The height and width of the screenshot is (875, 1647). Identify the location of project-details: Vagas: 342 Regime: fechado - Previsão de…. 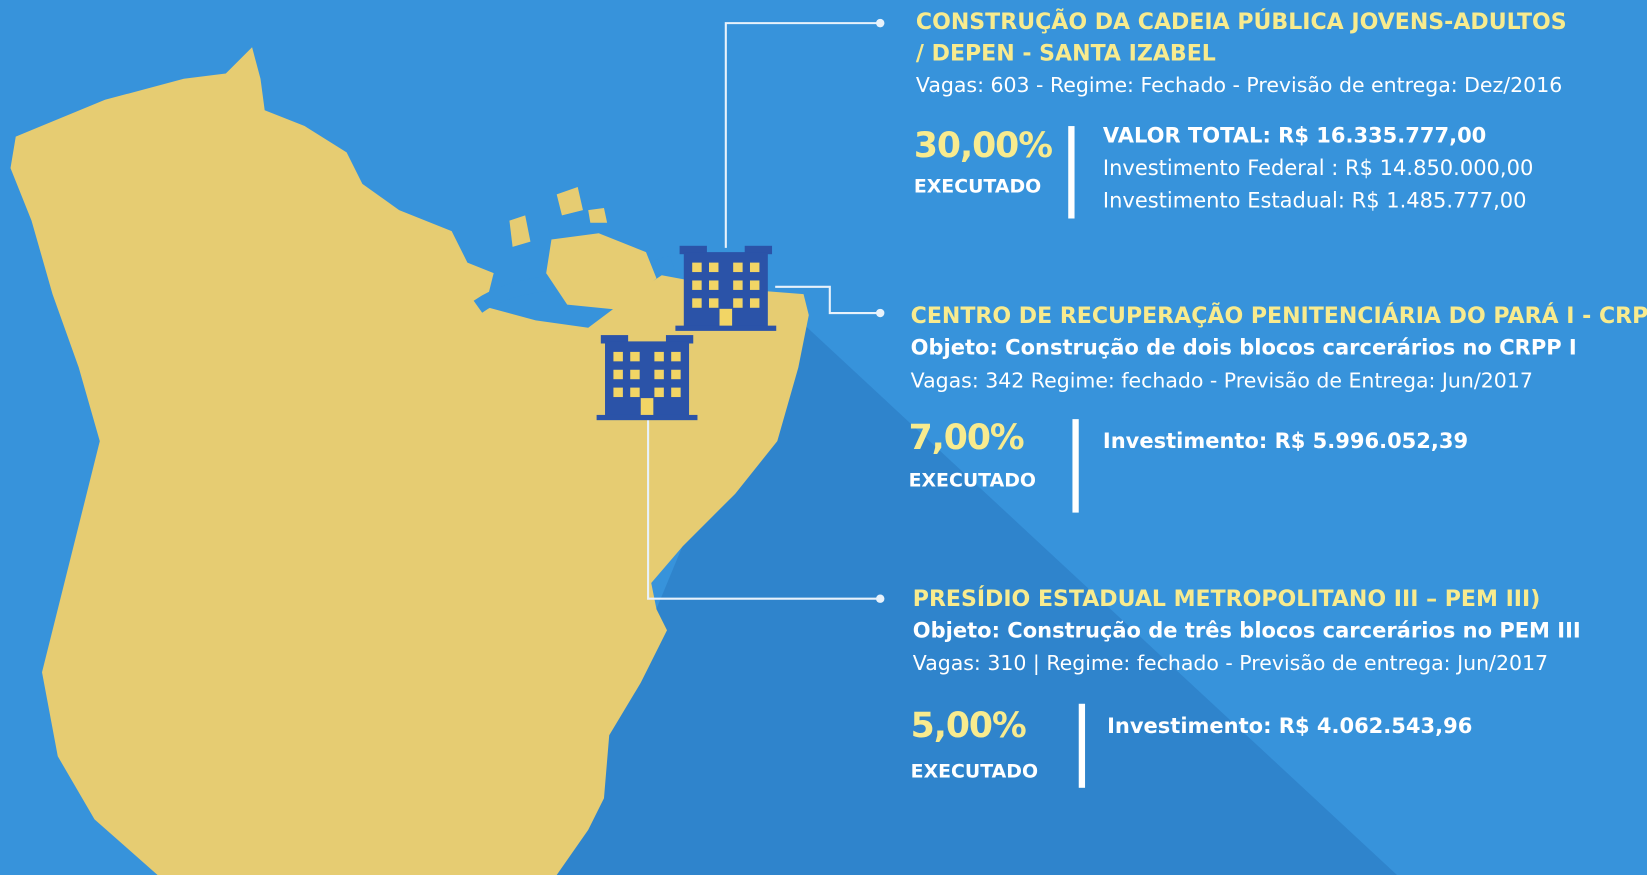
(1222, 380).